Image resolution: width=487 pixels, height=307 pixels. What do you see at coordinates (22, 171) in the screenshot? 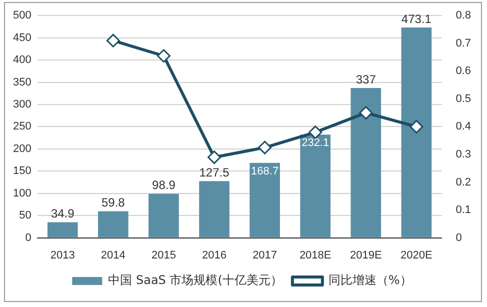
I see `y-tick-label: 150` at bounding box center [22, 171].